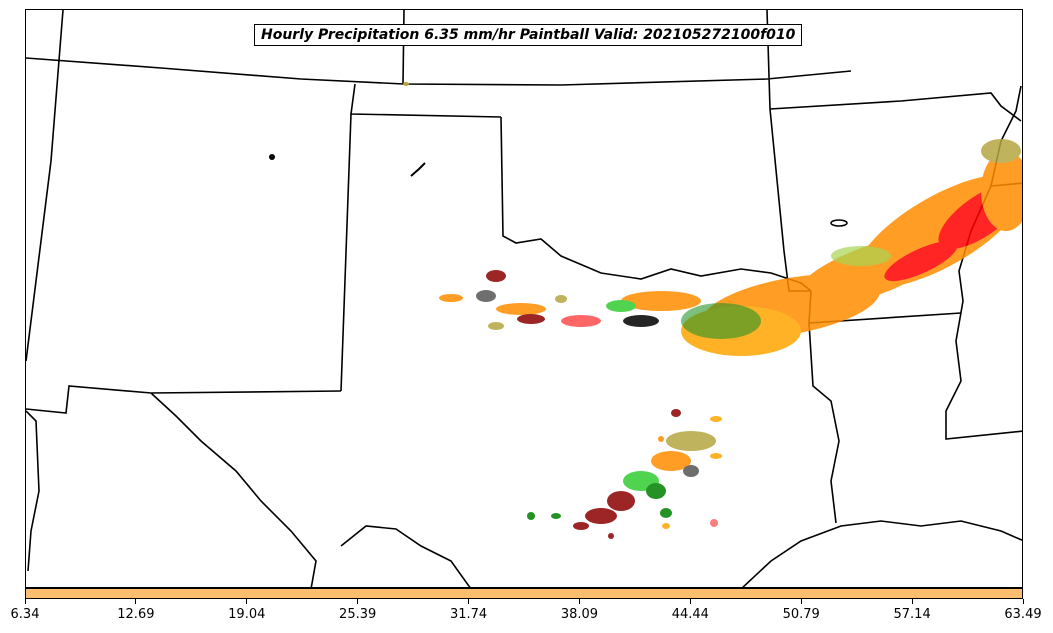 This screenshot has width=1053, height=633. What do you see at coordinates (57, 86) in the screenshot?
I see `co-ks-border` at bounding box center [57, 86].